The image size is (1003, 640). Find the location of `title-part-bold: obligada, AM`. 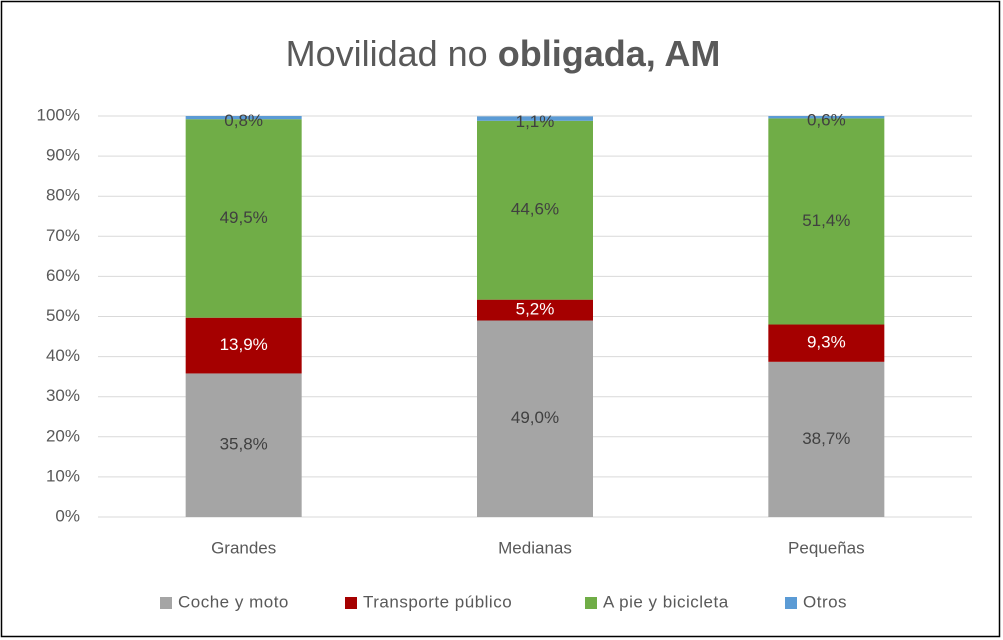

title-part-bold: obligada, AM is located at coordinates (609, 53).